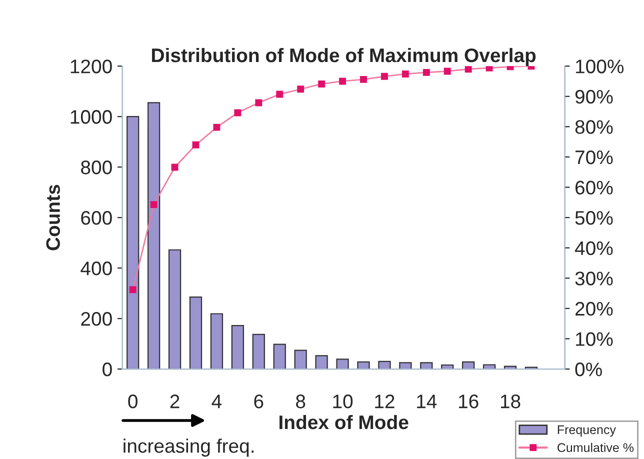 The image size is (644, 459). What do you see at coordinates (301, 401) in the screenshot?
I see `x-tick-label: 8` at bounding box center [301, 401].